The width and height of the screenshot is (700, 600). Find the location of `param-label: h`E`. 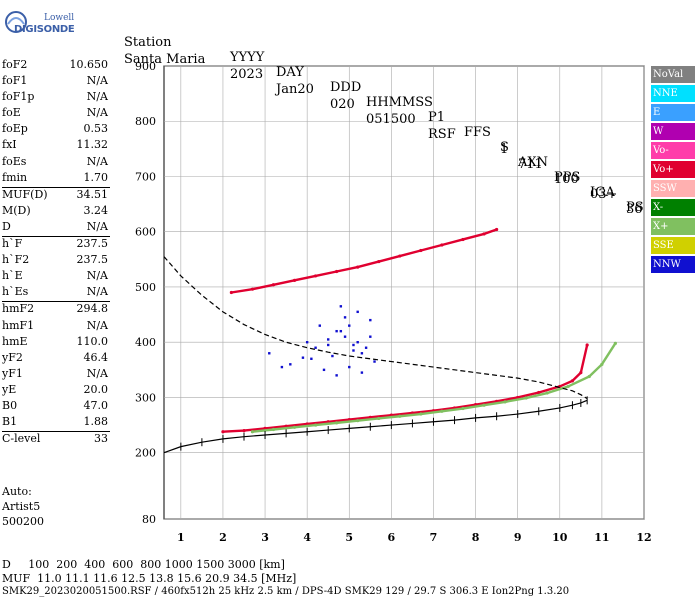

param-label: h`E is located at coordinates (12, 276).